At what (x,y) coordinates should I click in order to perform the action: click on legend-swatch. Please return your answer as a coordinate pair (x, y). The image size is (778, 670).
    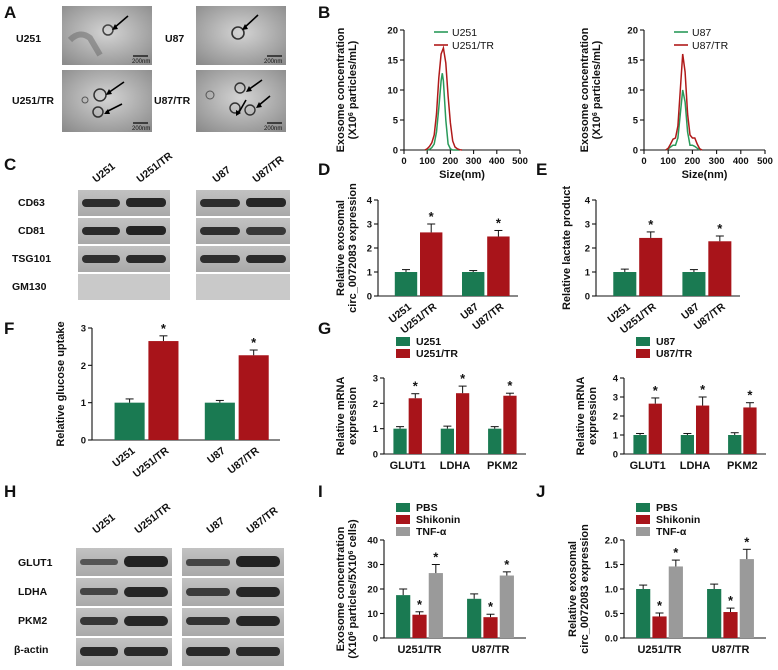
    Looking at the image, I should click on (643, 531).